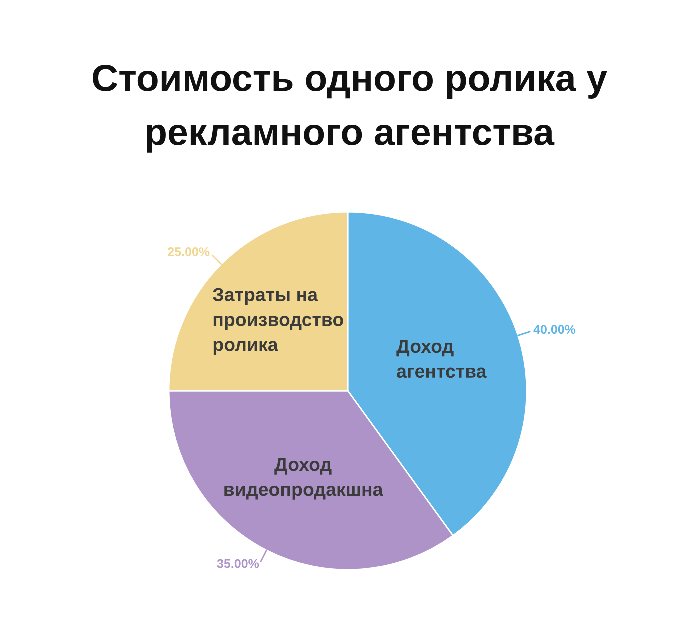 This screenshot has width=699, height=625. What do you see at coordinates (555, 329) in the screenshot?
I see `data-label: 40.00%` at bounding box center [555, 329].